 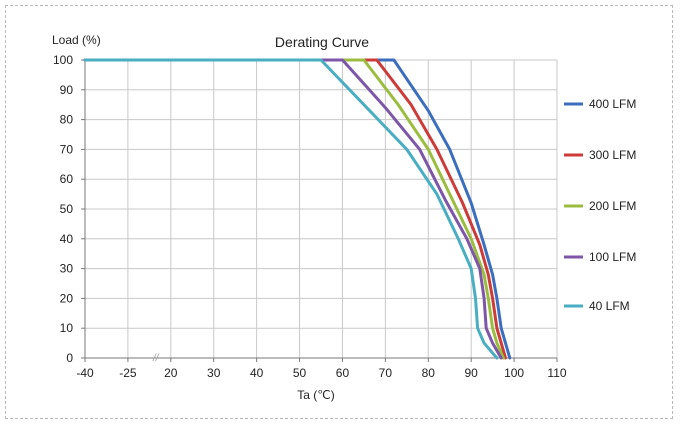 What do you see at coordinates (609, 306) in the screenshot?
I see `legend-label: 40 LFM` at bounding box center [609, 306].